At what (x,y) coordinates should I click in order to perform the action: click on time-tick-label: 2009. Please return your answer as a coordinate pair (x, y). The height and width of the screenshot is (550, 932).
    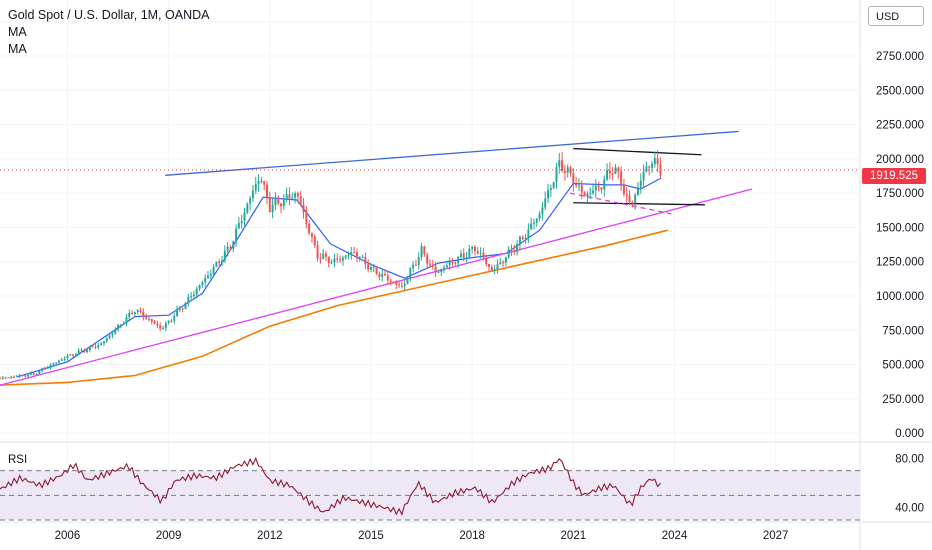
    Looking at the image, I should click on (169, 536).